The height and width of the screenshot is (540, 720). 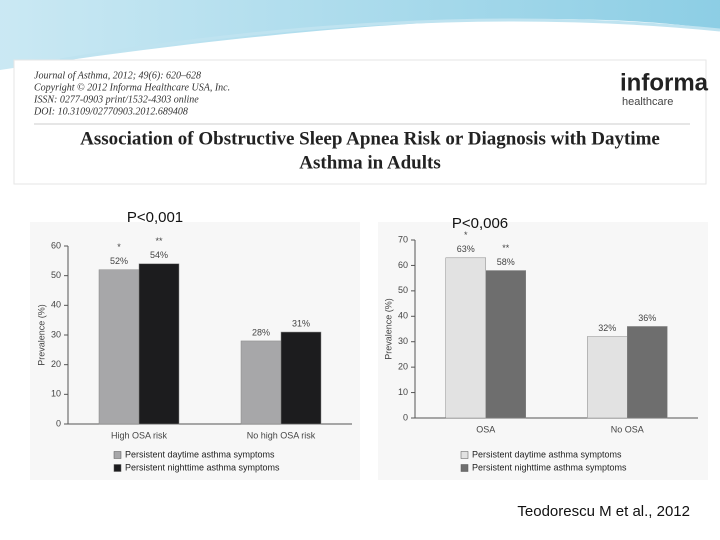 I want to click on title: Asthma in Adults, so click(x=370, y=162).